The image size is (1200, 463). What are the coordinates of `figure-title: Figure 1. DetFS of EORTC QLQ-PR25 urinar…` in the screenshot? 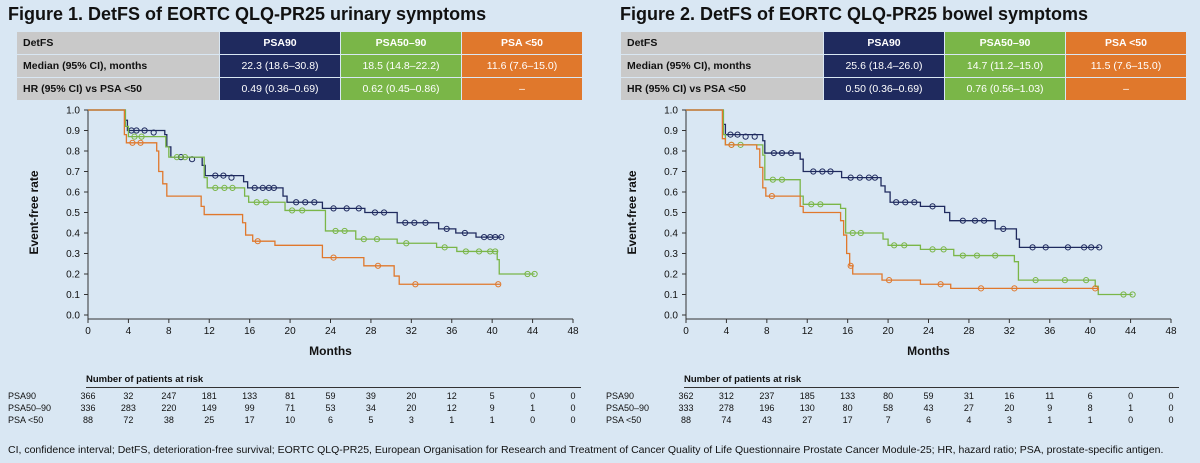 It's located at (247, 14).